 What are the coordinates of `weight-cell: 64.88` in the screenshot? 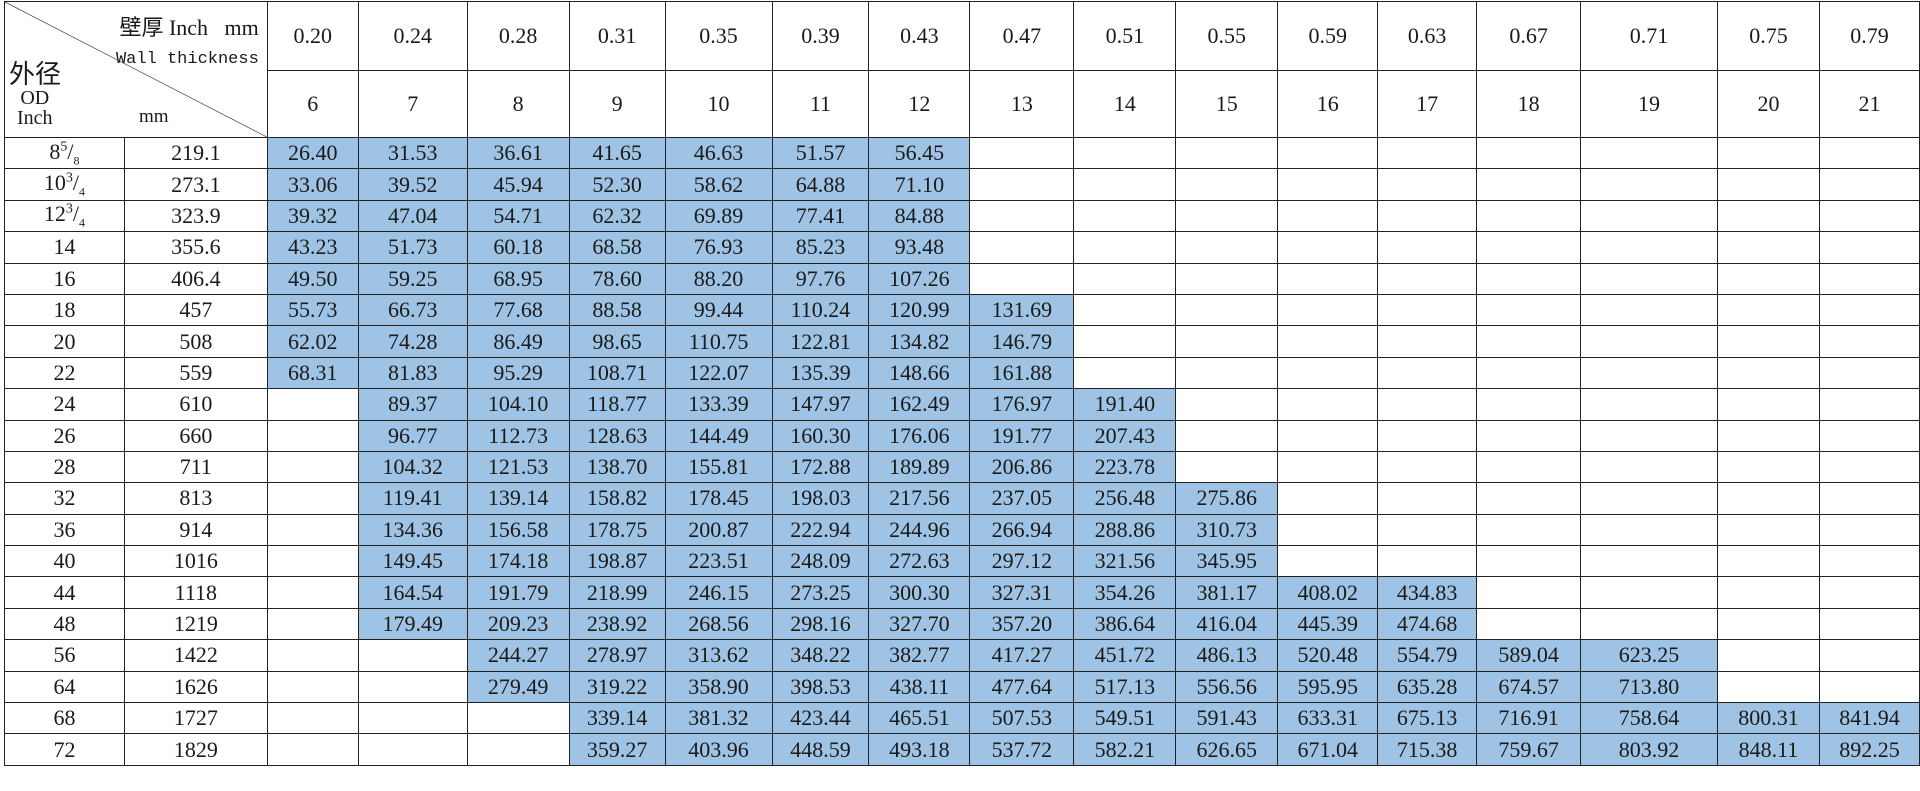 It's located at (820, 184).